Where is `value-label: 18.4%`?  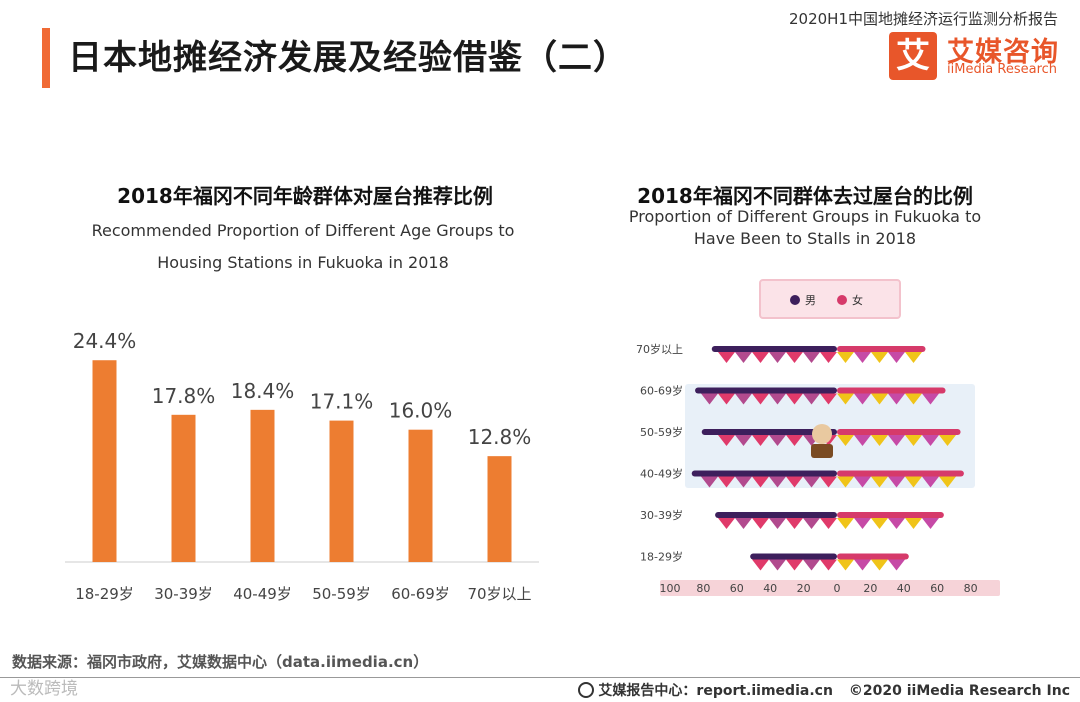 value-label: 18.4% is located at coordinates (263, 391).